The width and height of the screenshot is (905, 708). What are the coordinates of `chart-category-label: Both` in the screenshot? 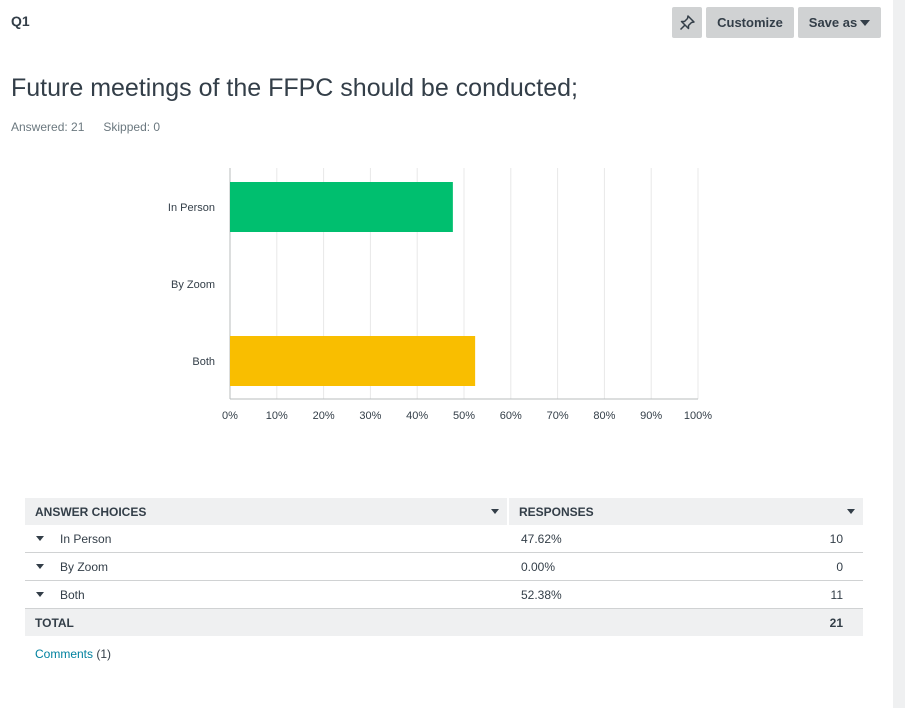 It's located at (203, 362).